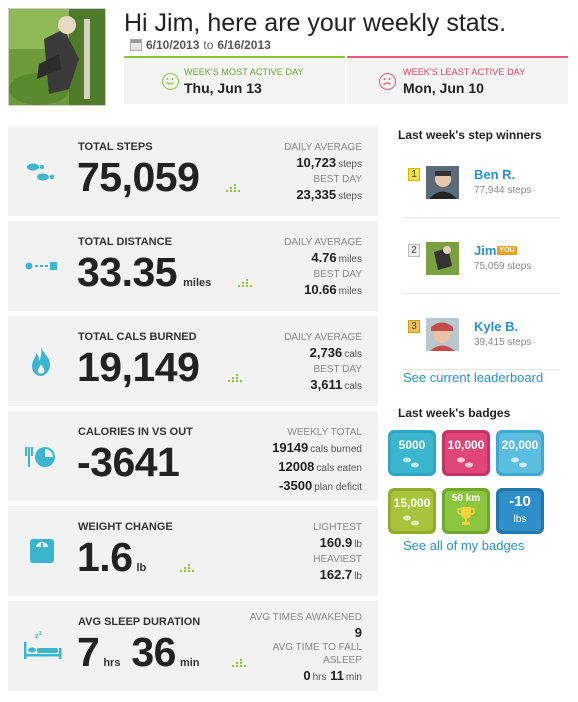  I want to click on date-range: 6/10/2013 to 6/16/2013, so click(200, 45).